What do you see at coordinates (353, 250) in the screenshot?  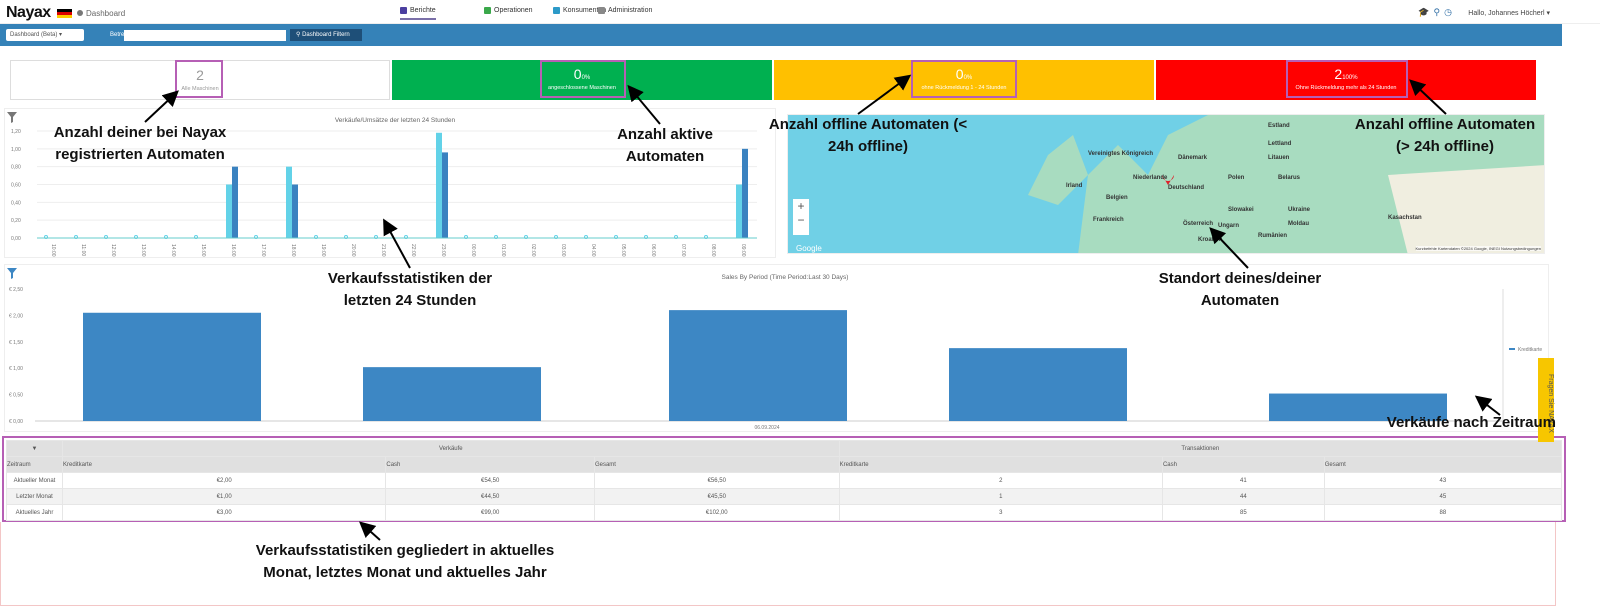 I see `x-tick-label: 20:00` at bounding box center [353, 250].